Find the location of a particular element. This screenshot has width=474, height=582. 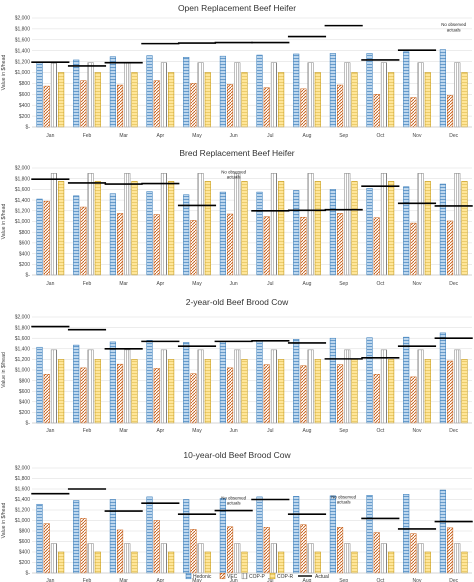

bar-hedonic-mar is located at coordinates (112, 92).